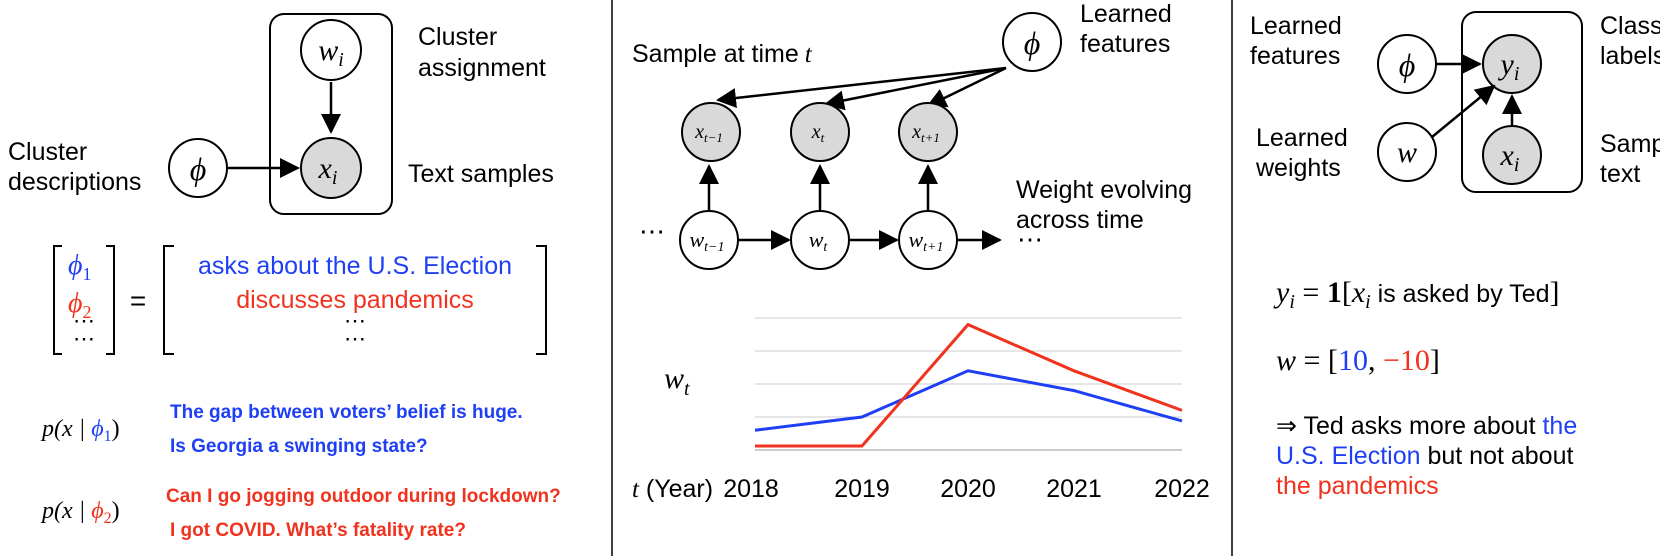 The image size is (1660, 556). Describe the element at coordinates (1296, 26) in the screenshot. I see `learned-features-p3-label-1: Learned` at that location.